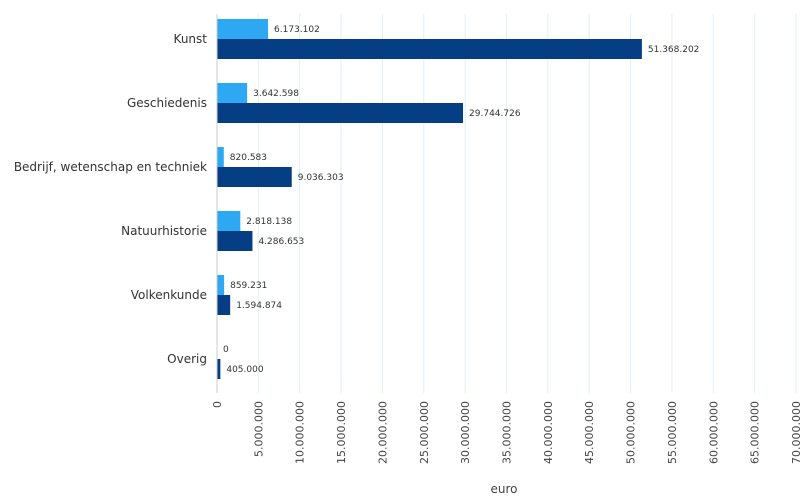  I want to click on x-tick-label: 5.000.000, so click(258, 429).